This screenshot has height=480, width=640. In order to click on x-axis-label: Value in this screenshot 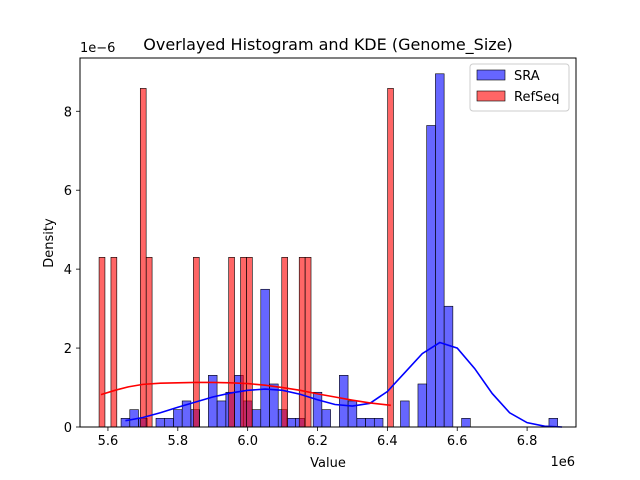, I will do `click(328, 463)`.